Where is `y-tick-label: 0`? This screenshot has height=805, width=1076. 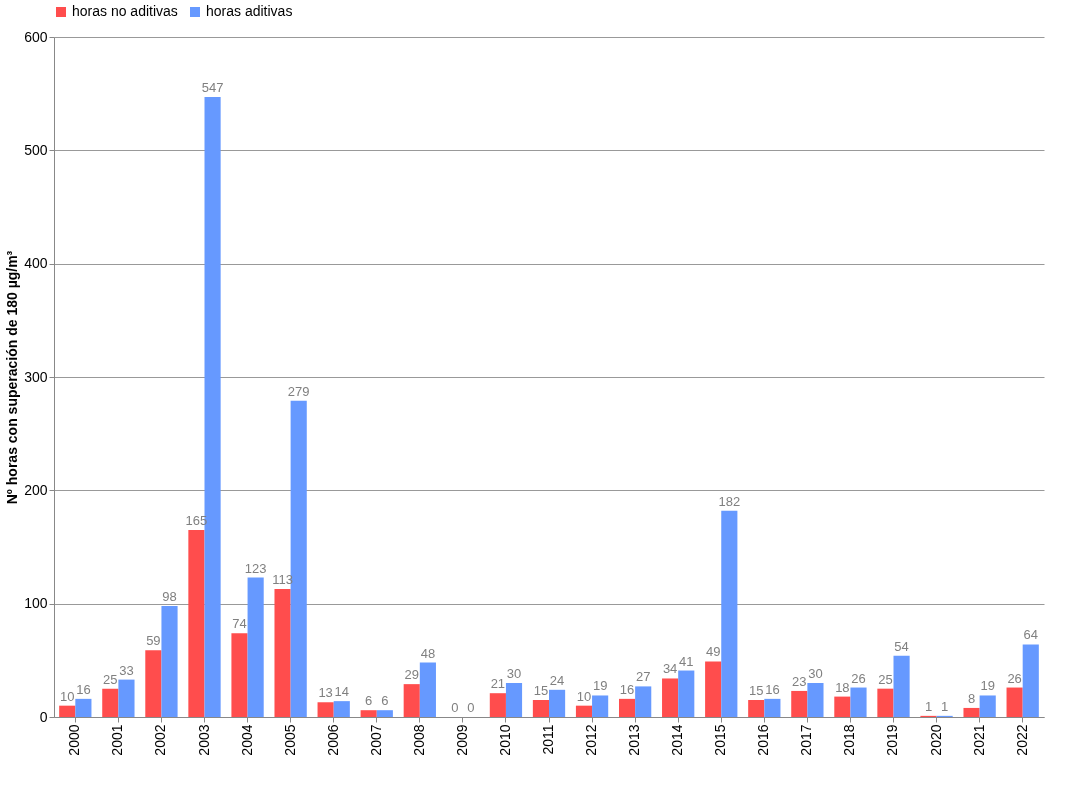
y-tick-label: 0 is located at coordinates (43, 716).